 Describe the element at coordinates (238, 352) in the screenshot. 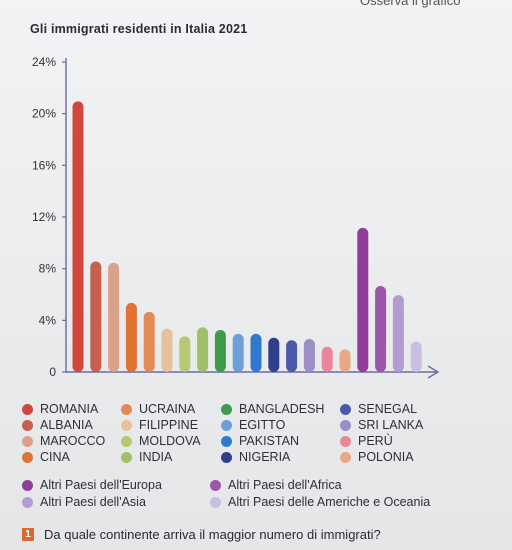

I see `bar-egitto` at that location.